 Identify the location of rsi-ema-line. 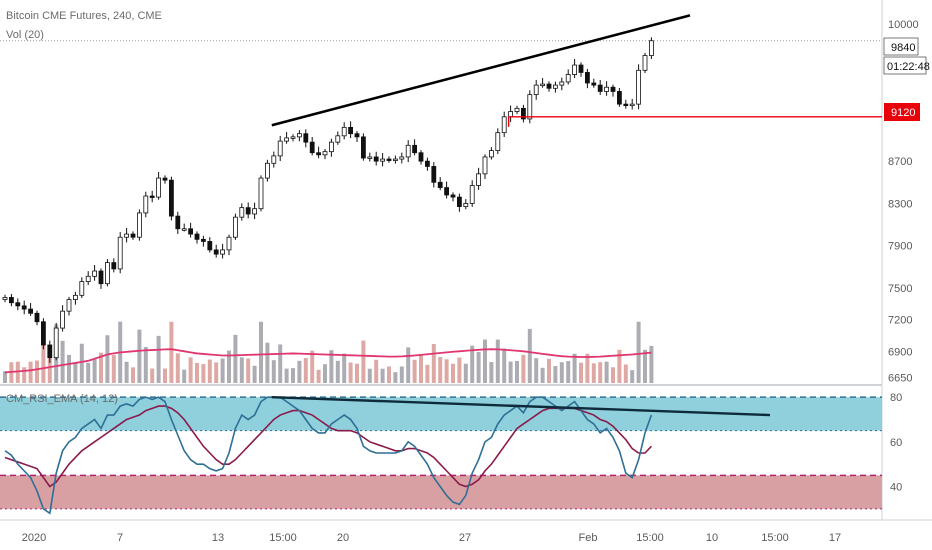
(328, 446).